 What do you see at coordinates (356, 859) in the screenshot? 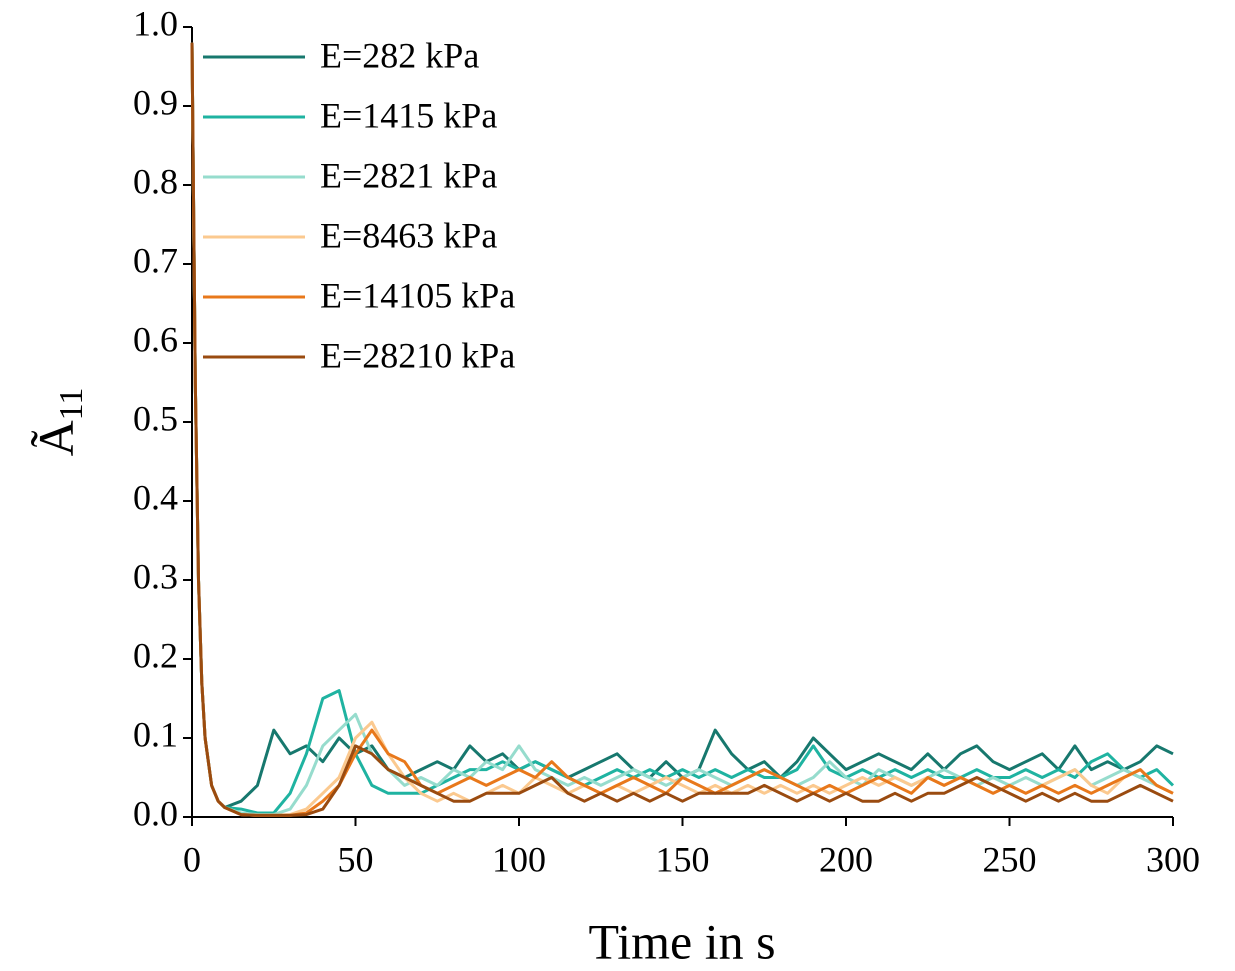
I see `x-tick-label: 50` at bounding box center [356, 859].